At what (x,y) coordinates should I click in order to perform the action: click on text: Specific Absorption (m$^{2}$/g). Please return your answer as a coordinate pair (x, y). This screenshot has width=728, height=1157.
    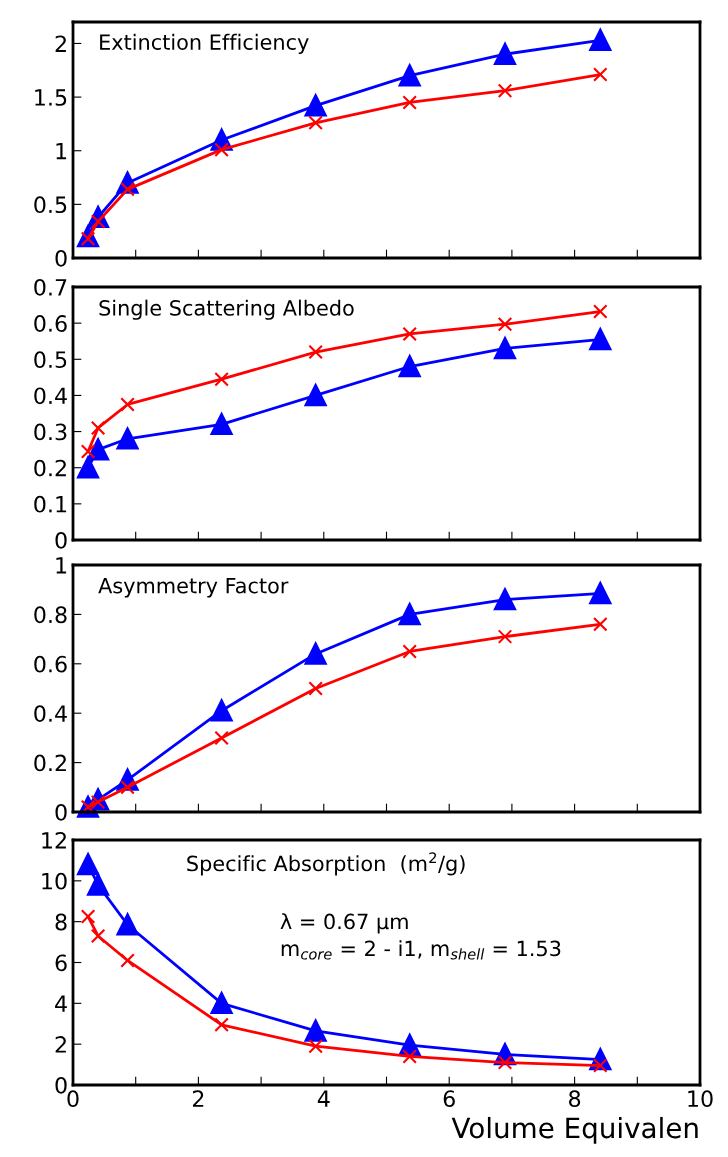
    Looking at the image, I should click on (326, 864).